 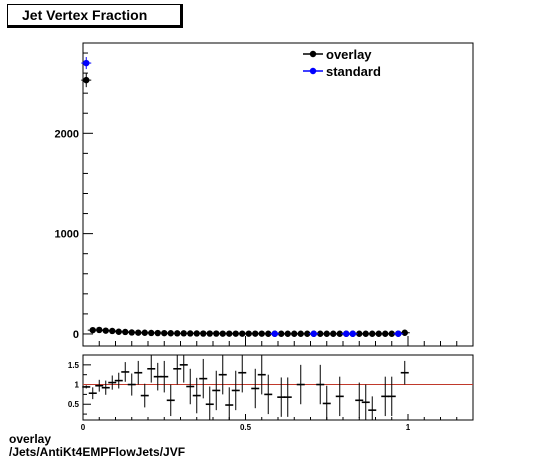 I want to click on ratio-y-tick-label: 1, so click(x=77, y=385).